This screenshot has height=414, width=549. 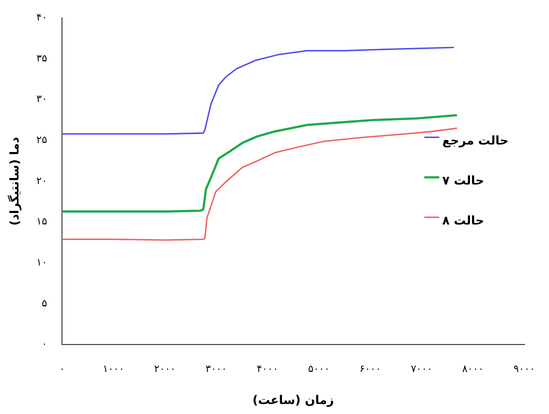 What do you see at coordinates (463, 180) in the screenshot?
I see `legend-label: حالت ۷` at bounding box center [463, 180].